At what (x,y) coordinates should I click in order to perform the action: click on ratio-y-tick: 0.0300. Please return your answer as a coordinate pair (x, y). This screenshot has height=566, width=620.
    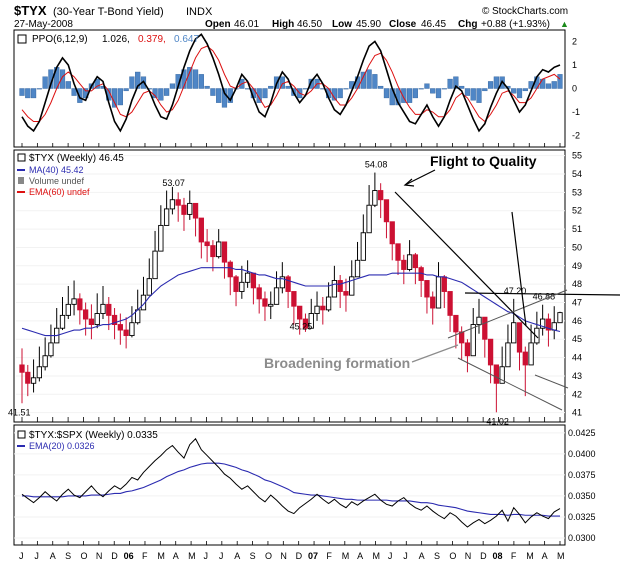
    Looking at the image, I should click on (582, 538).